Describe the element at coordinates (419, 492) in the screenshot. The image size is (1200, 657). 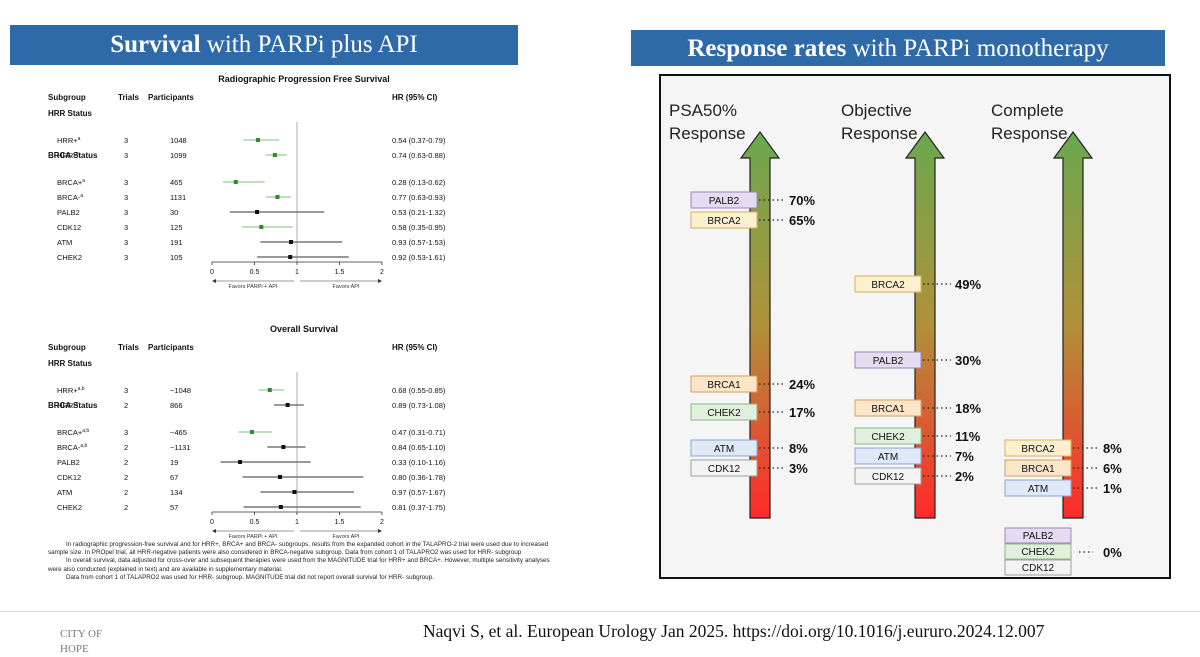
I see `row-hr-ci: 0.97 (0.57-1.67)` at that location.